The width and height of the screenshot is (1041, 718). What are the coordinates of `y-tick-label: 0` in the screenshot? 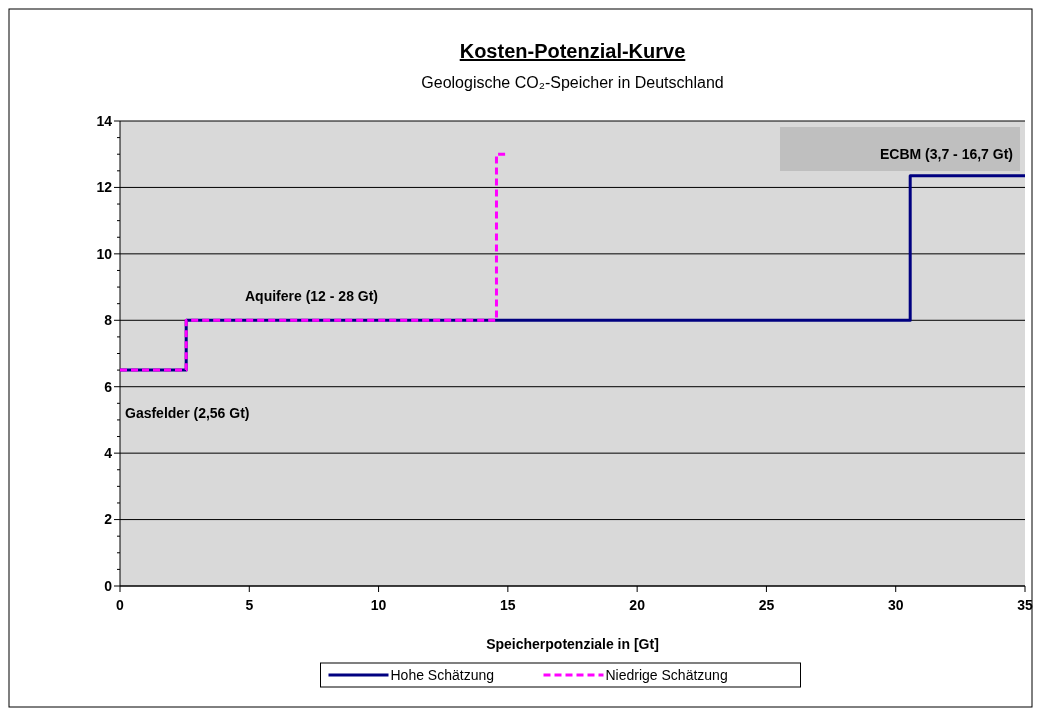 It's located at (108, 585).